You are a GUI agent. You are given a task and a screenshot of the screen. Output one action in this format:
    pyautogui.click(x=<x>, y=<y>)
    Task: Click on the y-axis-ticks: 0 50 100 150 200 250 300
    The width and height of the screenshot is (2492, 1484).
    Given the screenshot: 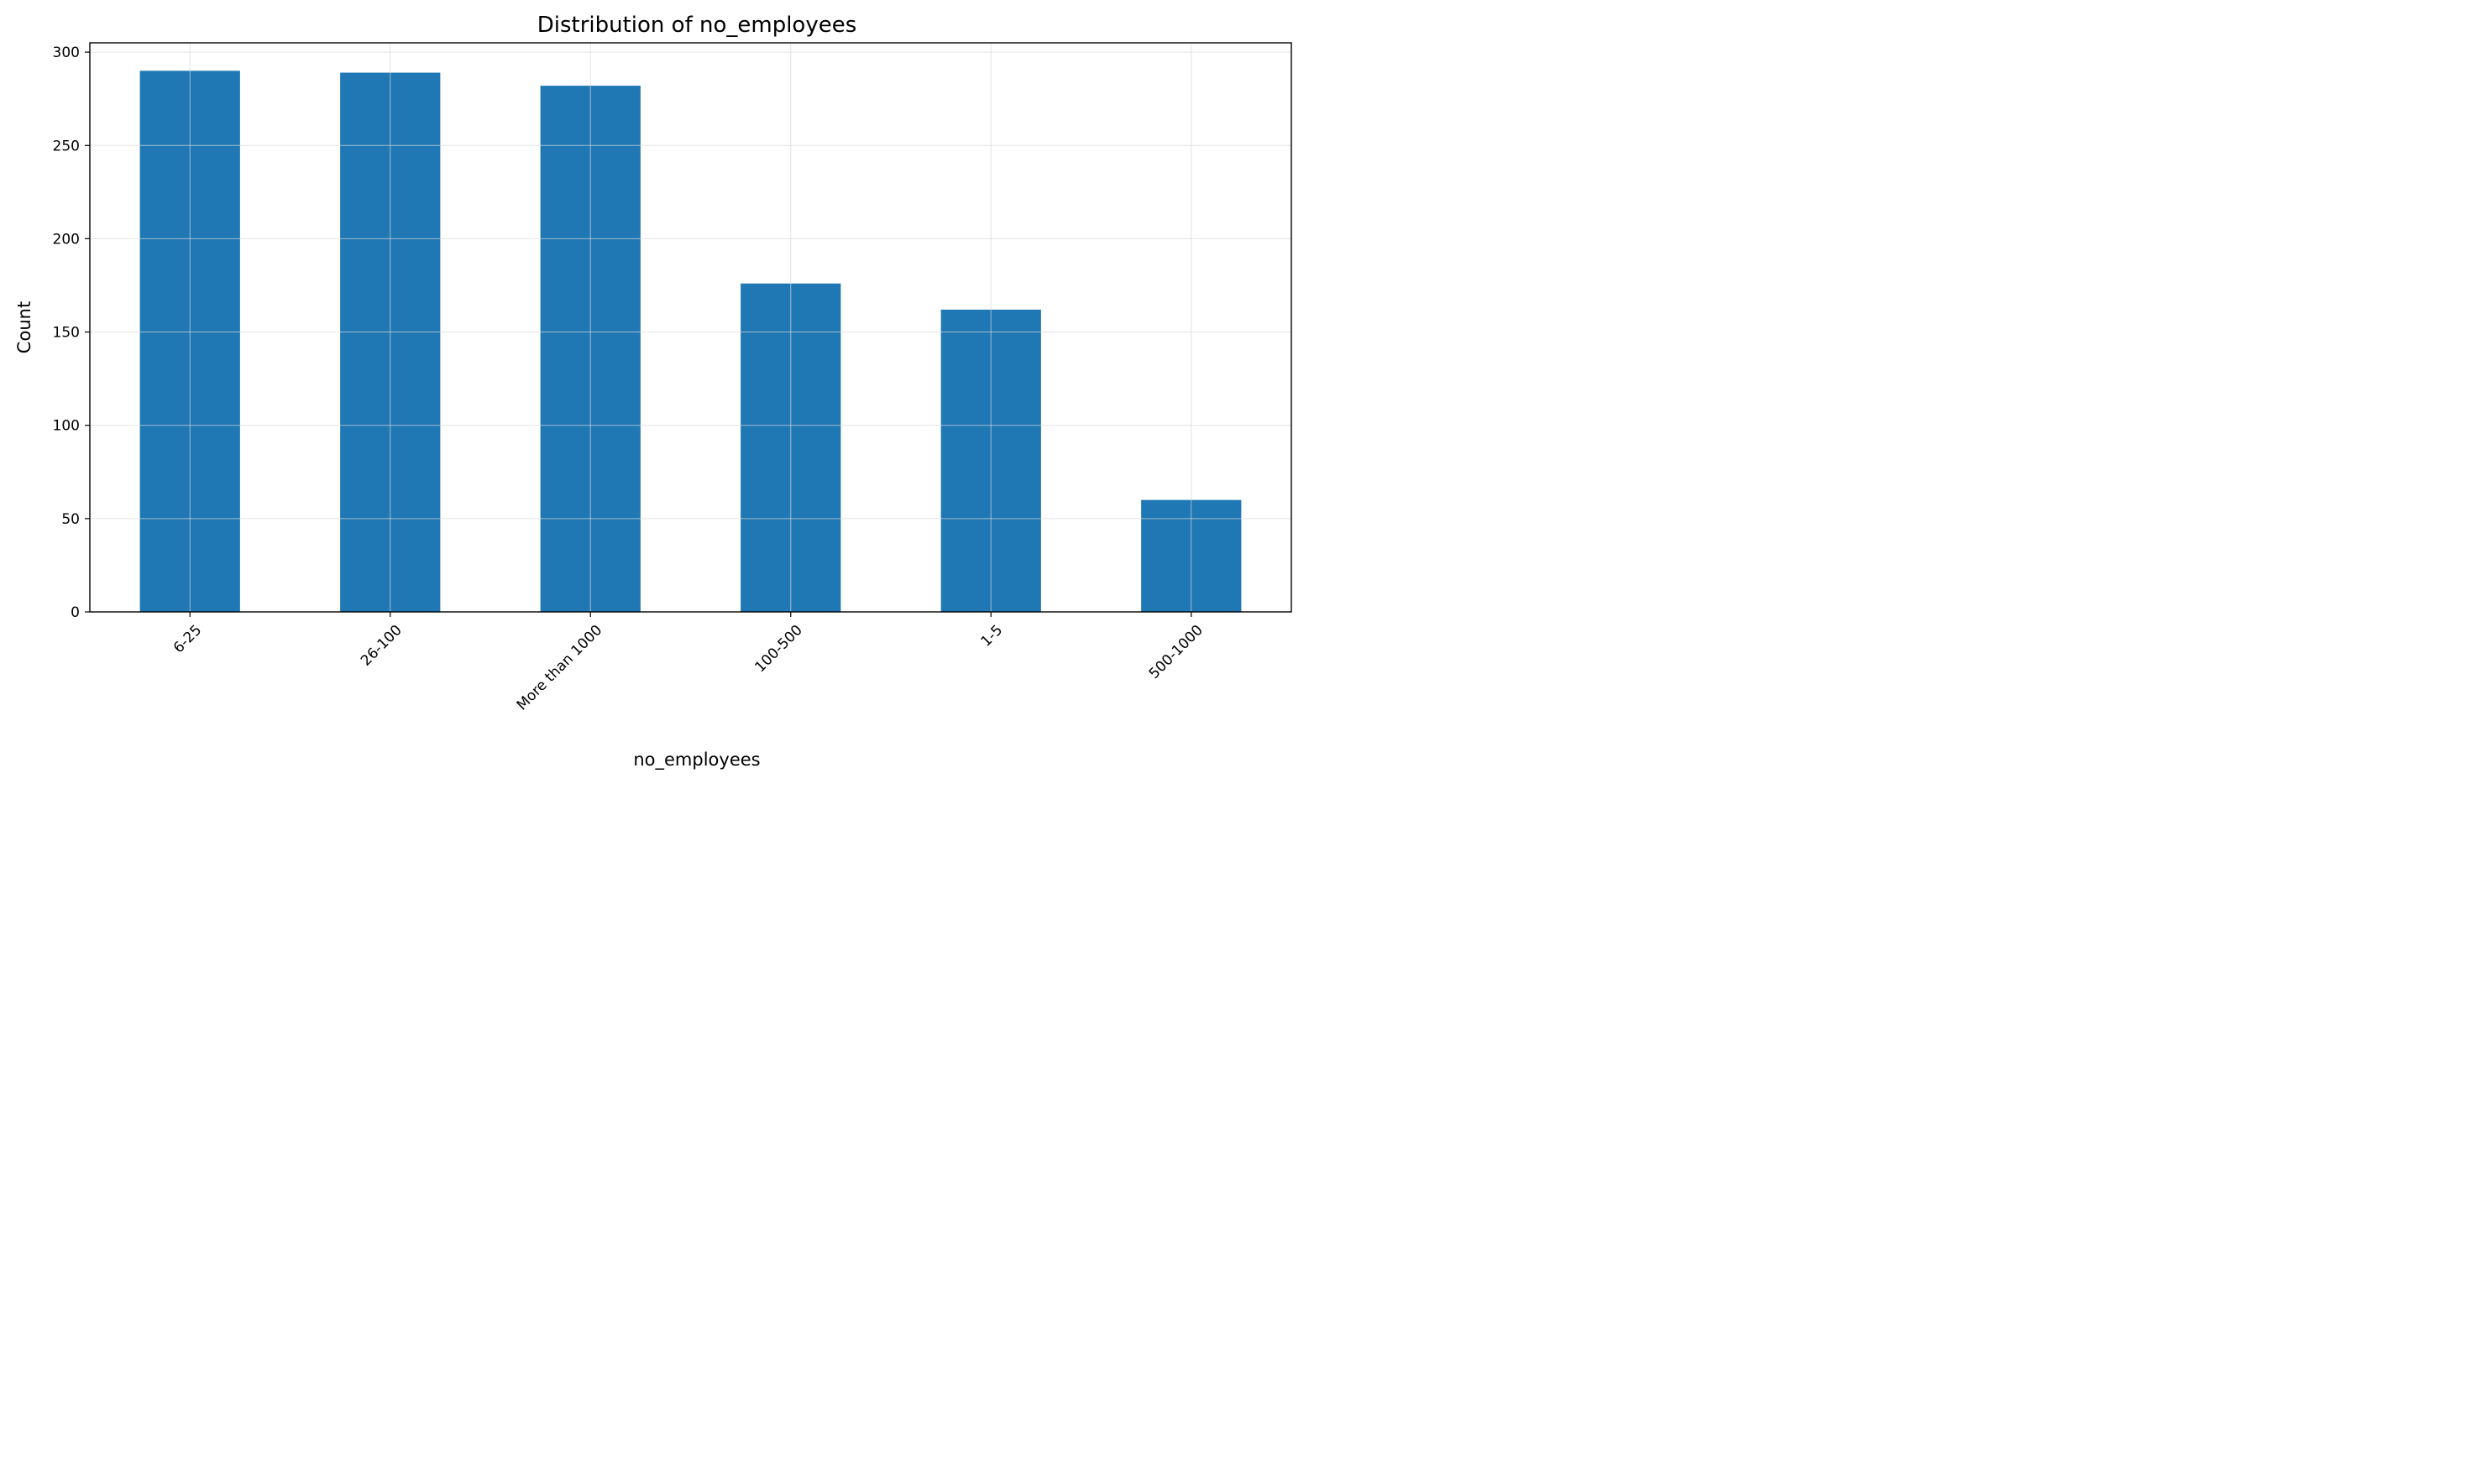 What is the action you would take?
    pyautogui.click(x=72, y=332)
    